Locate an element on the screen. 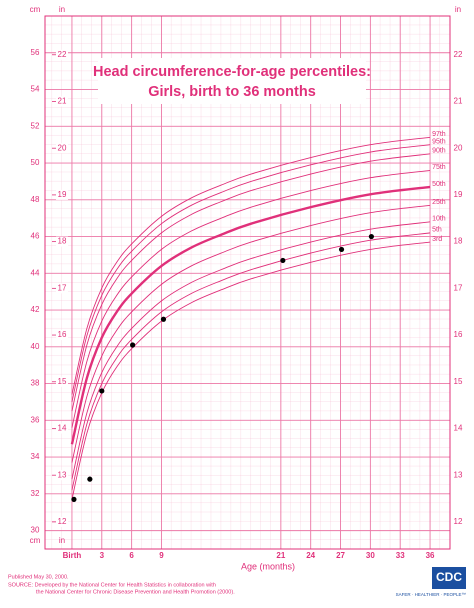 This screenshot has width=474, height=608. x-tick-label: 6 is located at coordinates (131, 555).